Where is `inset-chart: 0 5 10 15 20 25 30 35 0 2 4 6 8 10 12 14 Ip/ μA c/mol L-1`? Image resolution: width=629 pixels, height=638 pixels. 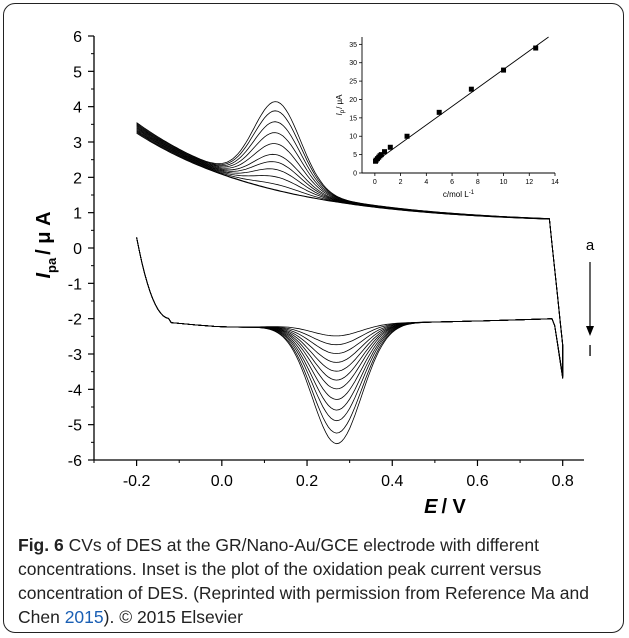
inset-chart: 0 5 10 15 20 25 30 35 0 2 4 6 8 10 12 14 Ip/ μA c/mol L-1 is located at coordinates (447, 117).